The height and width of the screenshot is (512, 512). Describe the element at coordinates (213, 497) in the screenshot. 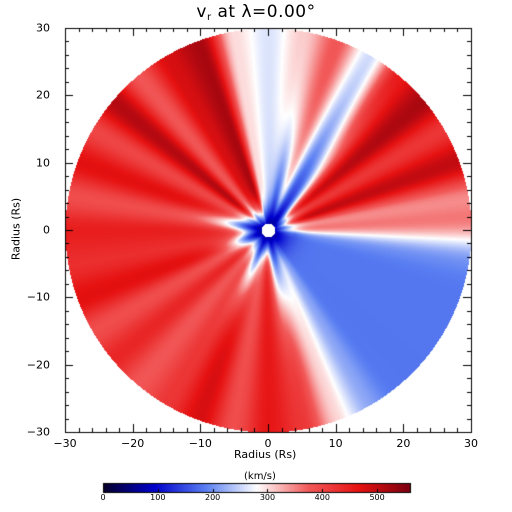

I see `colorbar-tick-label: 200` at that location.